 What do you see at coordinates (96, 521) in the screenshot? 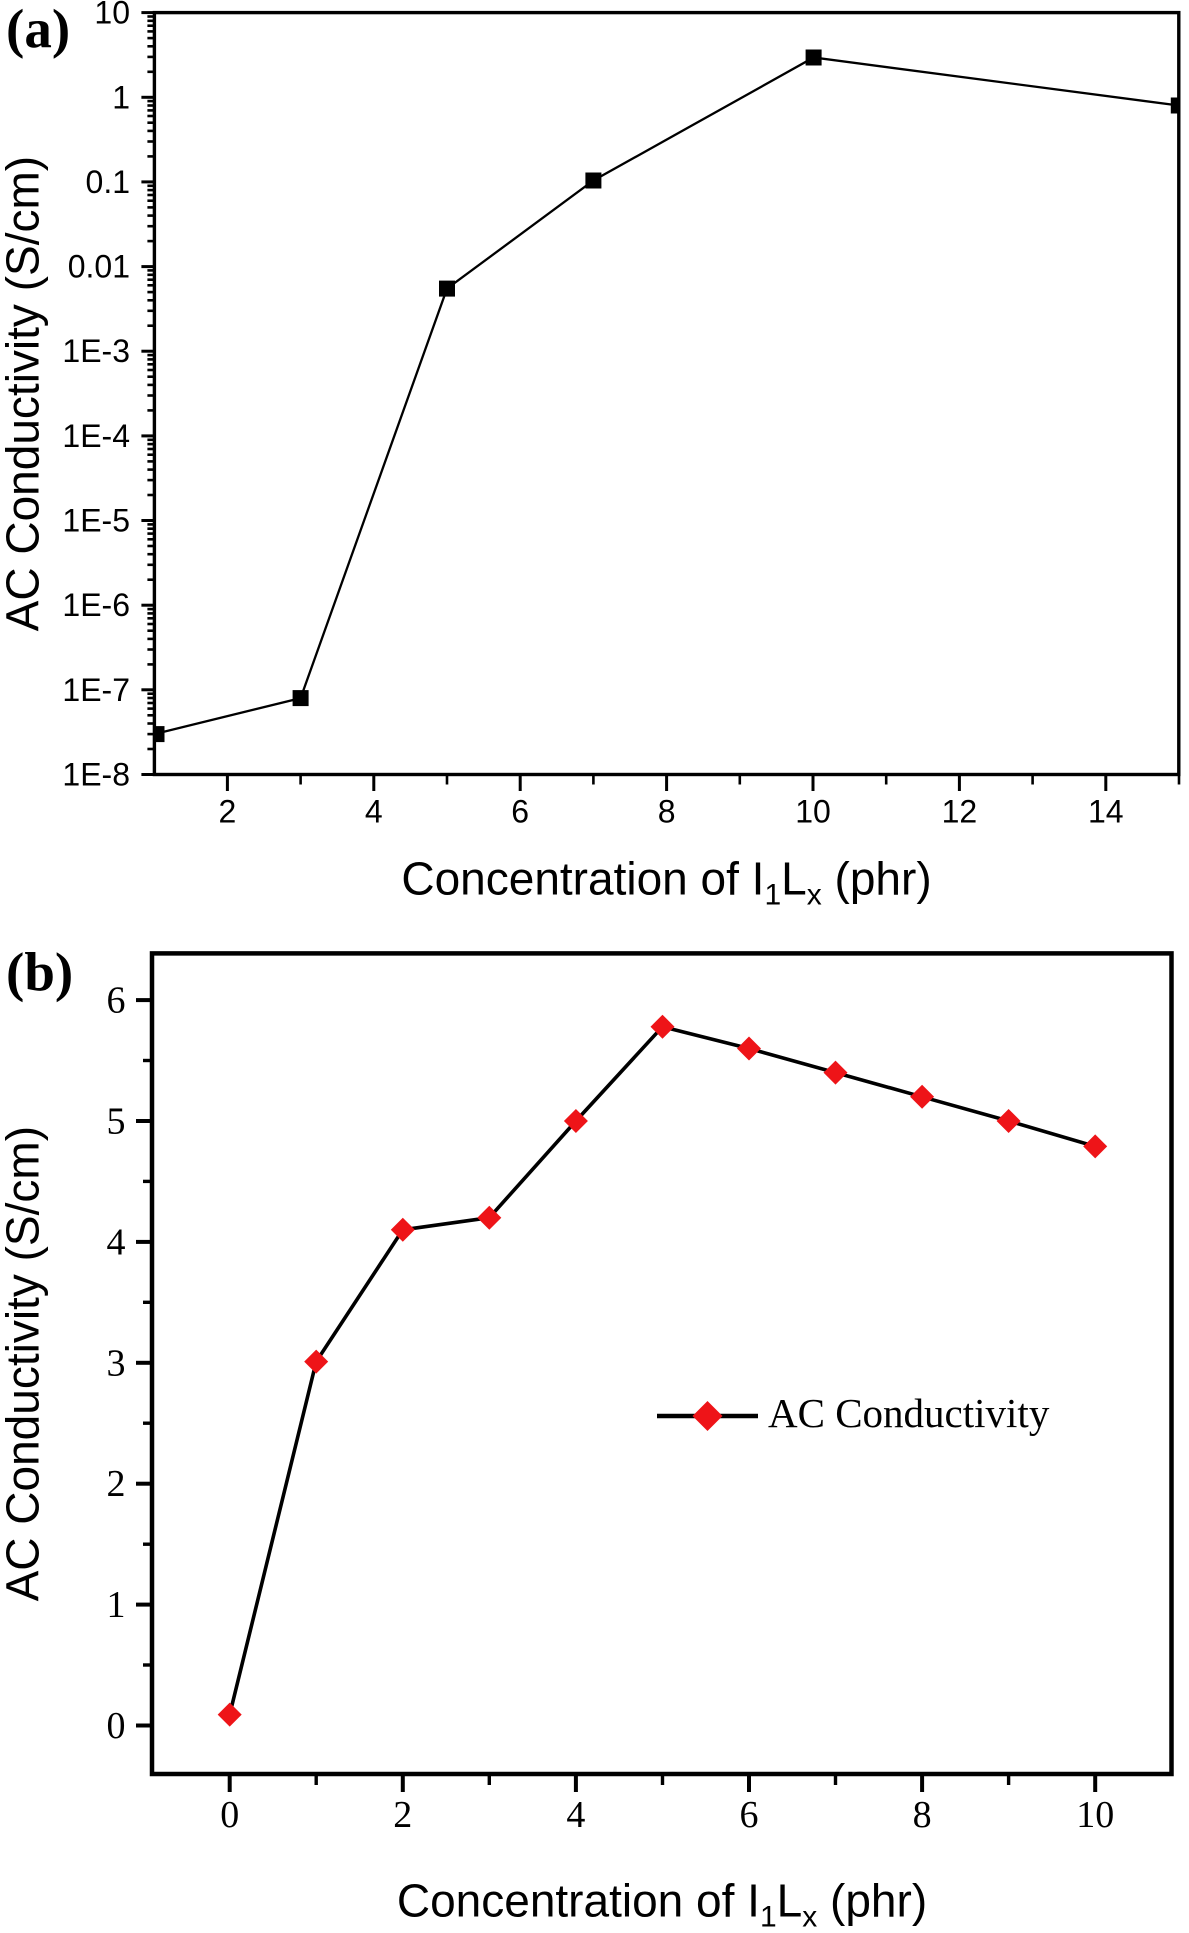
I see `svg-text: 1E-5` at bounding box center [96, 521].